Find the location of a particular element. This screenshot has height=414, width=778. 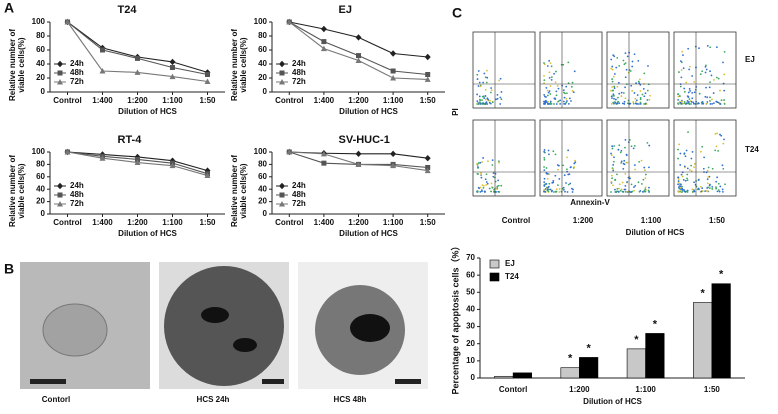

bar is located at coordinates (589, 368).